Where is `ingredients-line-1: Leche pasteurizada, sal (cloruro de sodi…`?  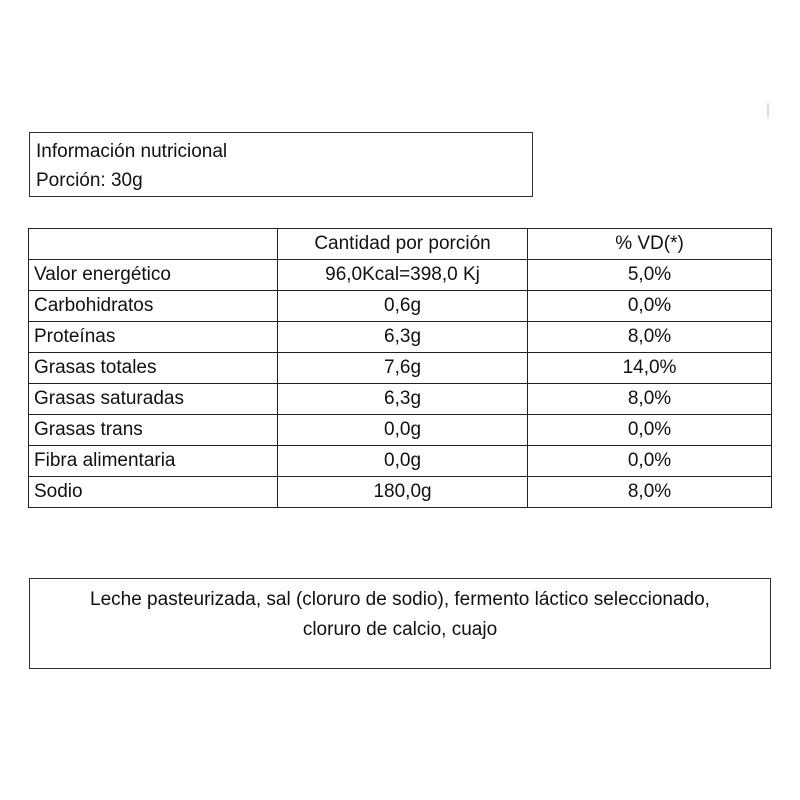 ingredients-line-1: Leche pasteurizada, sal (cloruro de sodi… is located at coordinates (400, 599).